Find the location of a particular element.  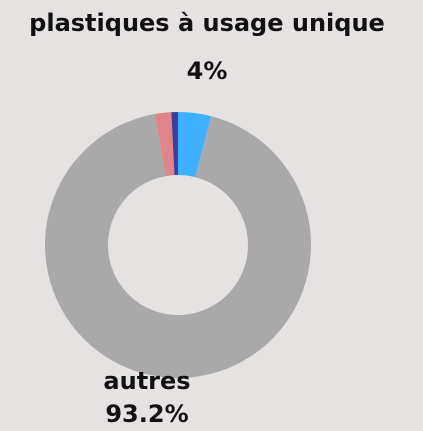

value-label: 93.2% is located at coordinates (146, 414).